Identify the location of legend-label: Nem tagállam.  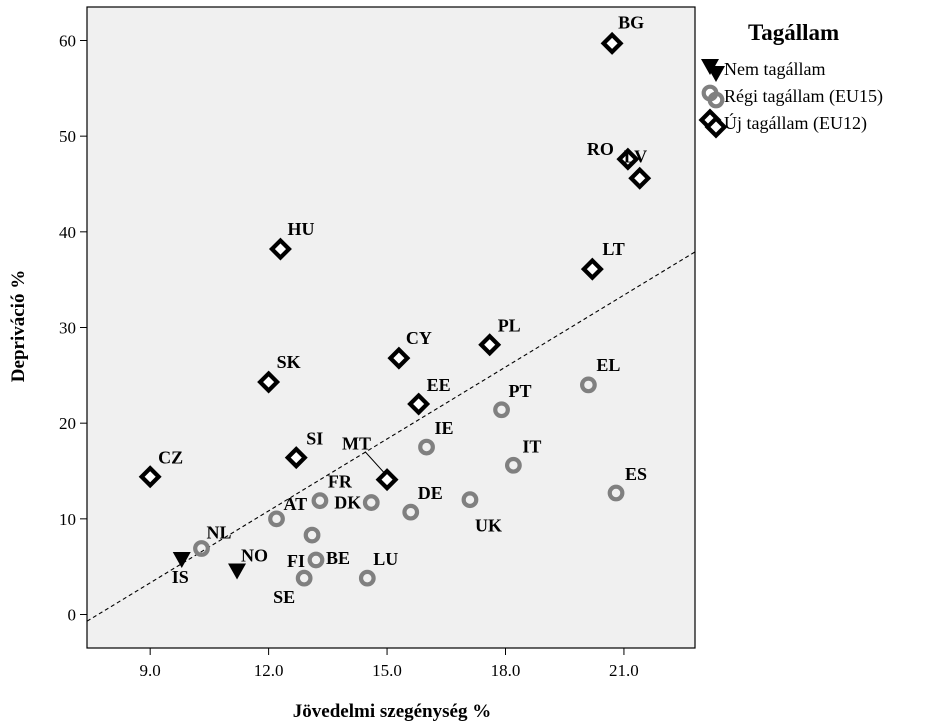
(774, 69).